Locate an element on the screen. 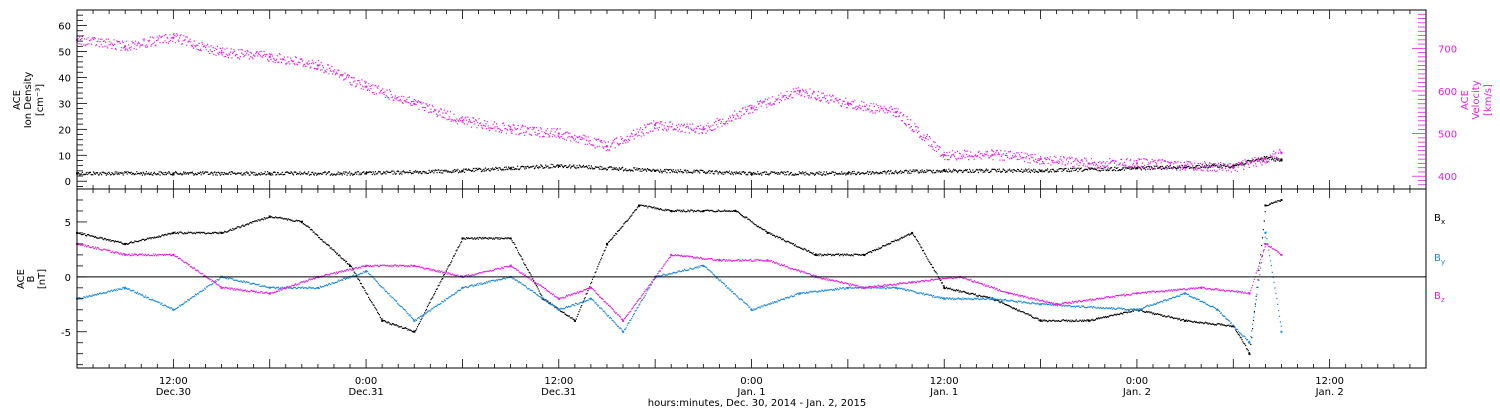 The image size is (1500, 410). velocity-tick-label: 700 is located at coordinates (1447, 49).